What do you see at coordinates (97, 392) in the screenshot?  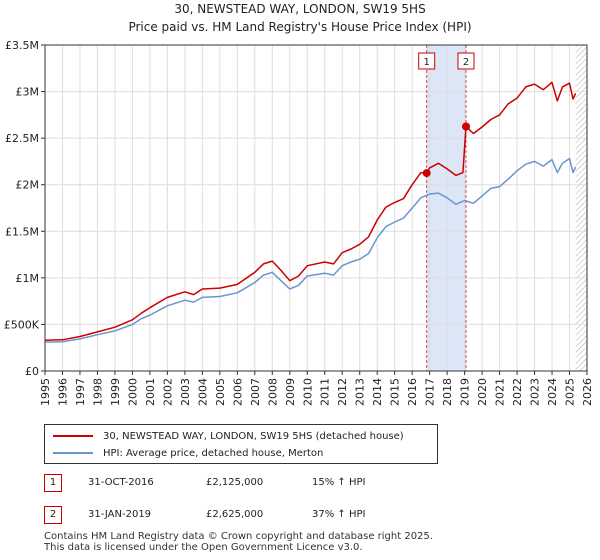 I see `x-tick-label: 1998` at bounding box center [97, 392].